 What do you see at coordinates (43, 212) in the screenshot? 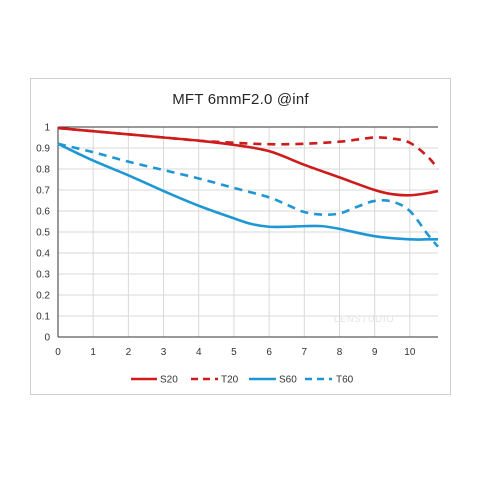
I see `y-tick-label: 0.6` at bounding box center [43, 212].